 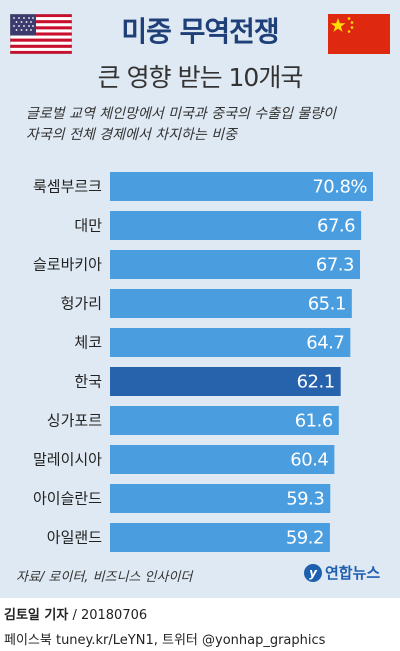 I want to click on bar-value-8: 59.3, so click(x=305, y=499).